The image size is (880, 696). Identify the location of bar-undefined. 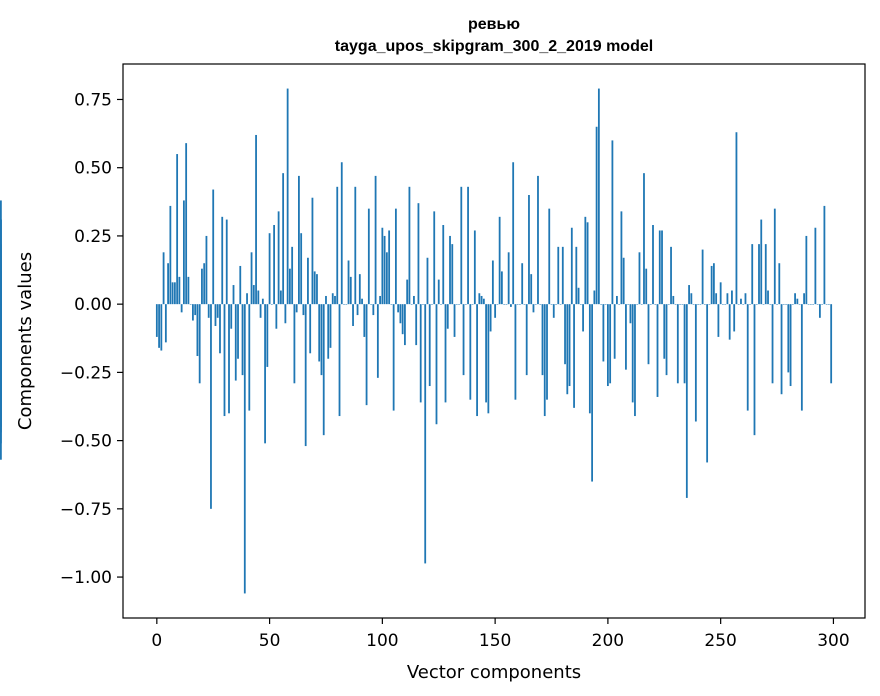
(1, 262).